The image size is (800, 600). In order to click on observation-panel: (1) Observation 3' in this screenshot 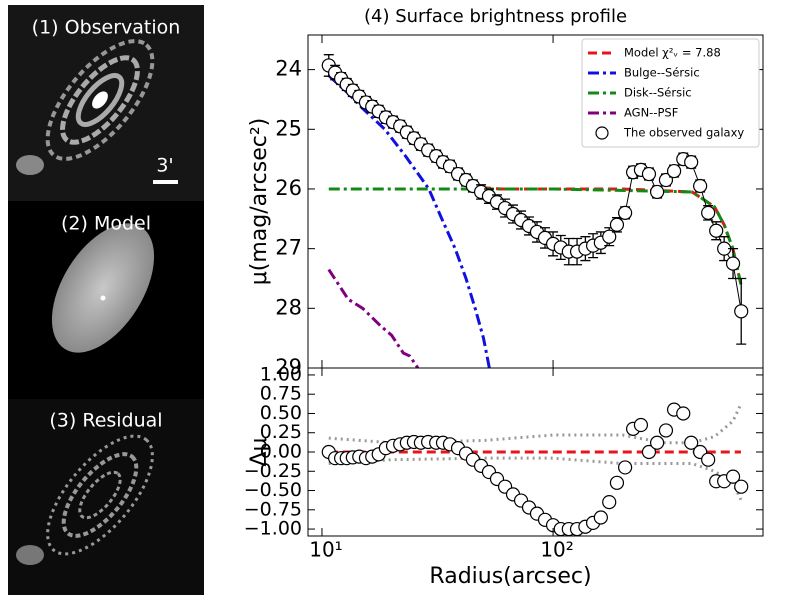, I will do `click(106, 103)`.